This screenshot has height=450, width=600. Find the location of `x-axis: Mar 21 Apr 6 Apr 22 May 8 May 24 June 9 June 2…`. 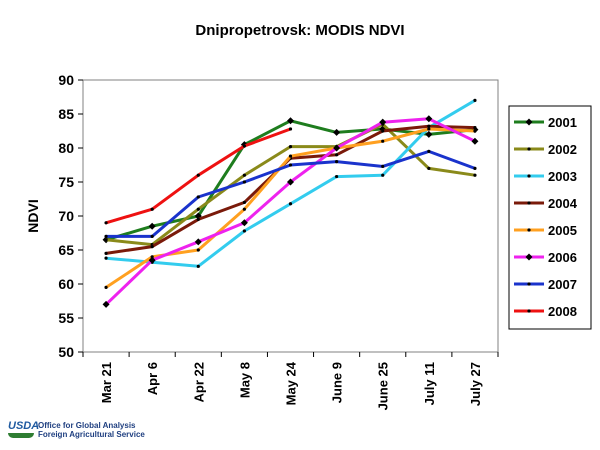

x-axis: Mar 21 Apr 6 Apr 22 May 8 May 24 June 9 June 2… is located at coordinates (290, 381).